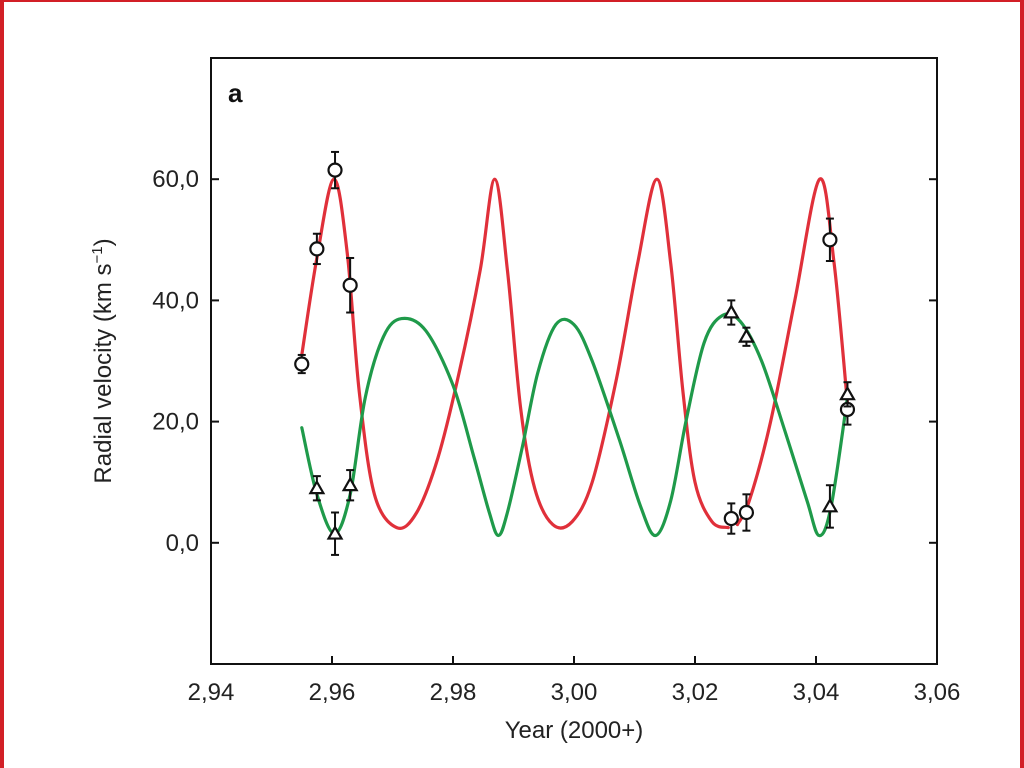  I want to click on y-axis-title-superscript: −1, so click(97, 254).